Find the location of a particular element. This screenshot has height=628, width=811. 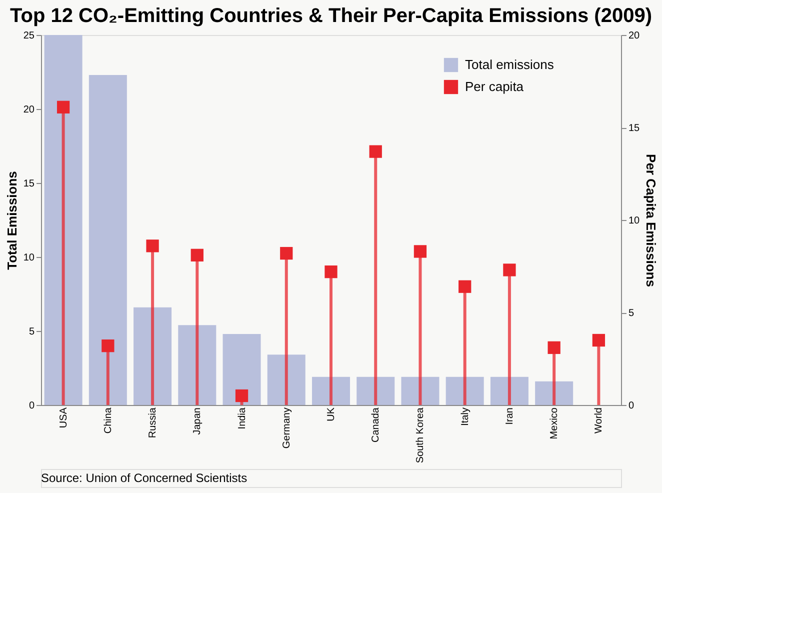

y-tick-label: 15 is located at coordinates (29, 184).